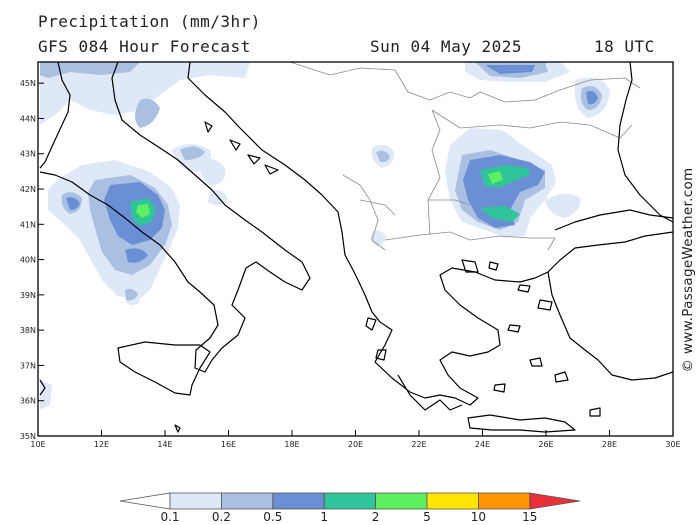  Describe the element at coordinates (221, 517) in the screenshot. I see `colorbar-label: 0.2` at that location.